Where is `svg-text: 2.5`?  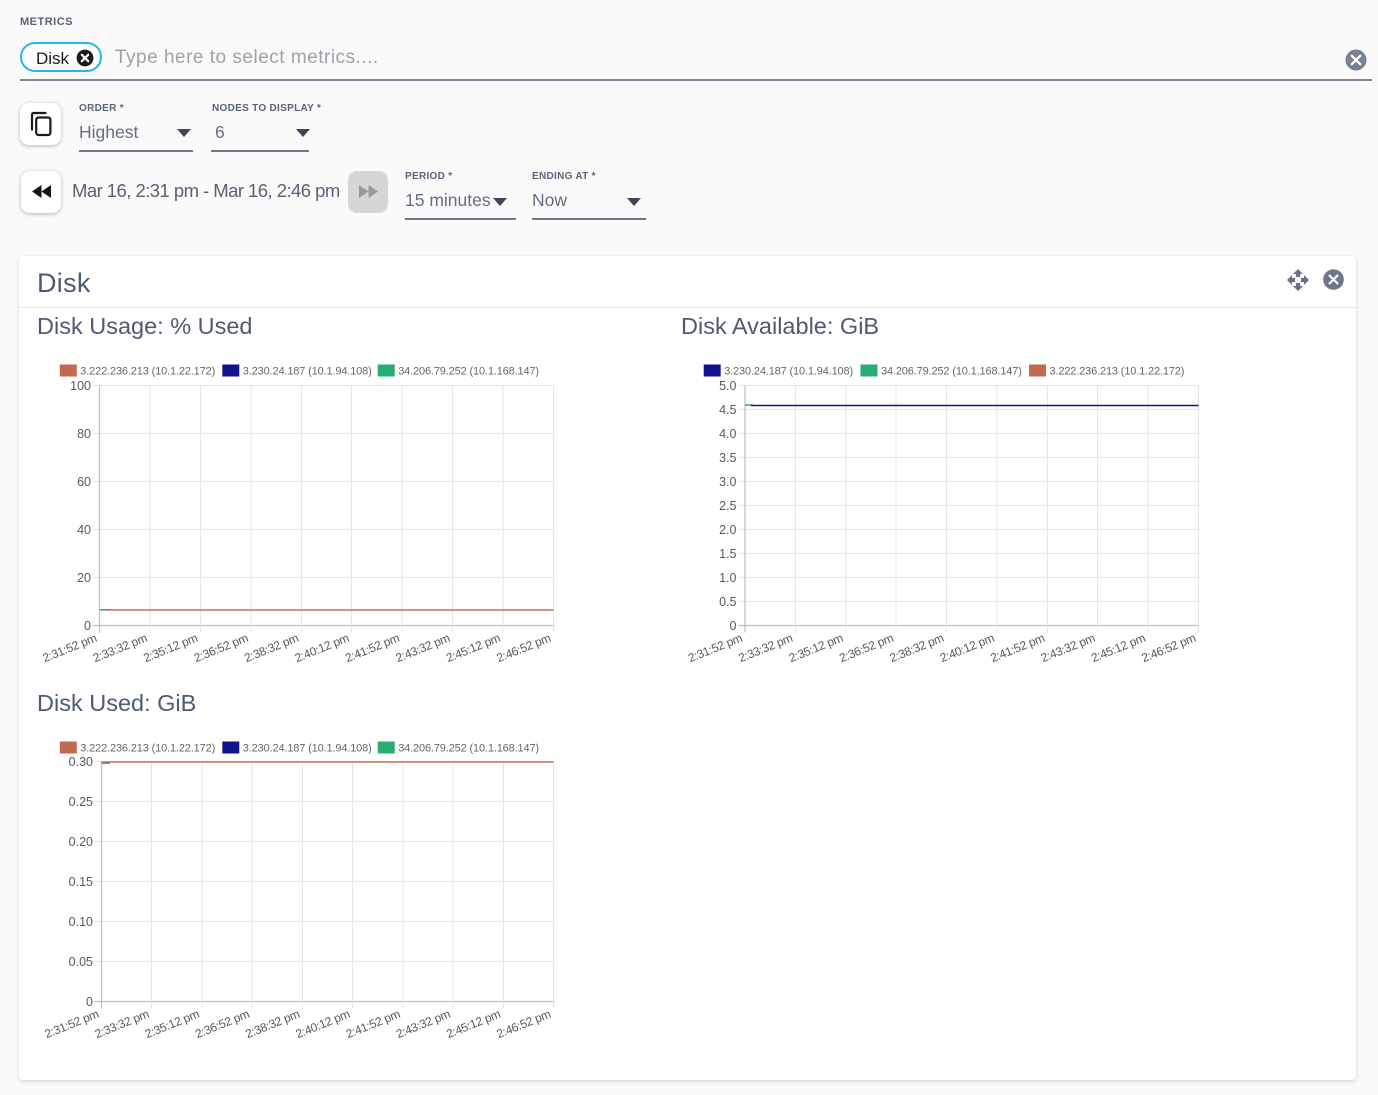
svg-text: 2.5 is located at coordinates (727, 506).